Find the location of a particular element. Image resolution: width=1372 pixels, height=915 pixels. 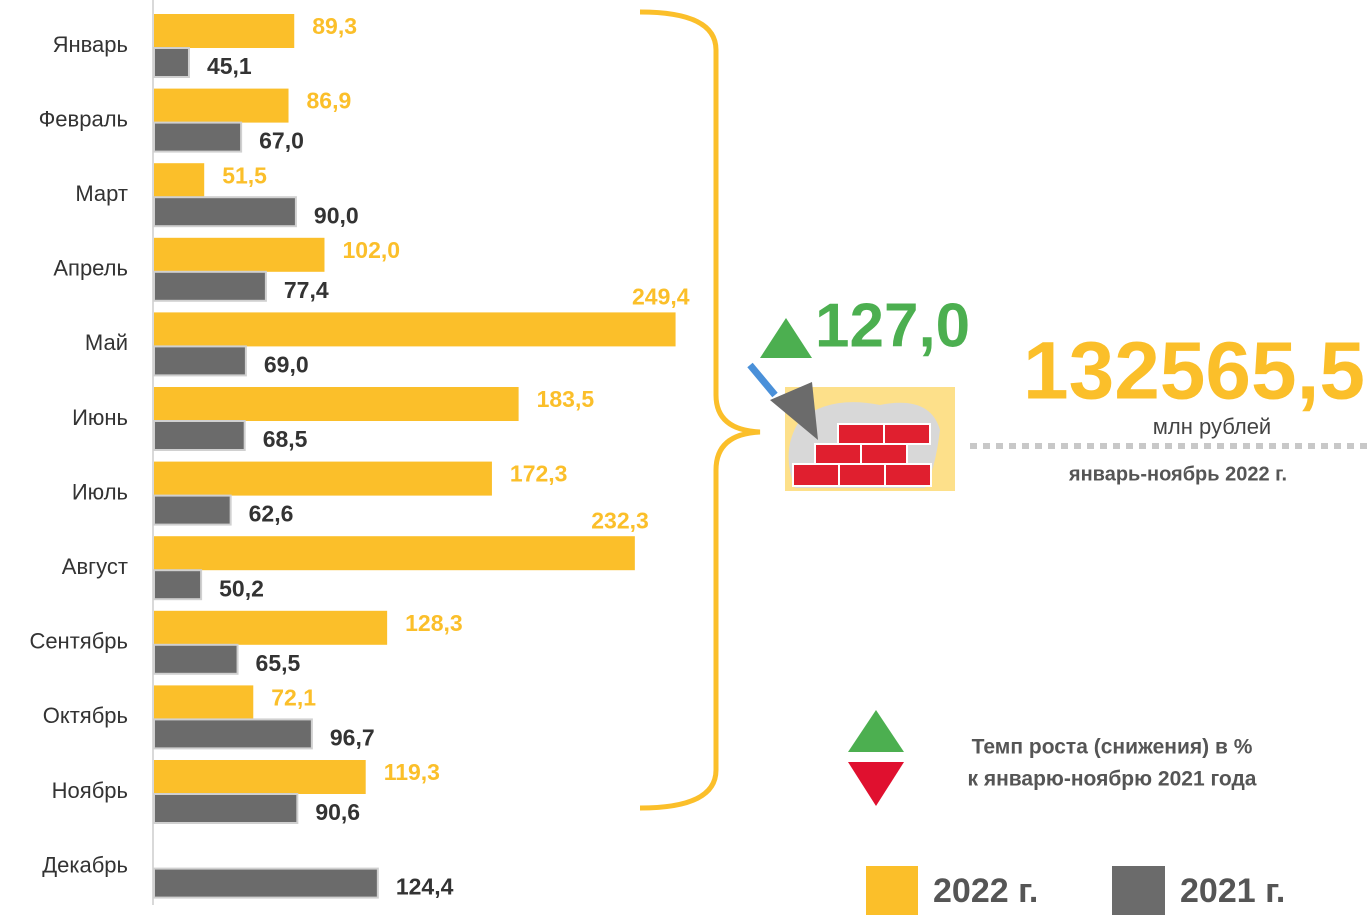

value-label: 89,3 is located at coordinates (334, 26).